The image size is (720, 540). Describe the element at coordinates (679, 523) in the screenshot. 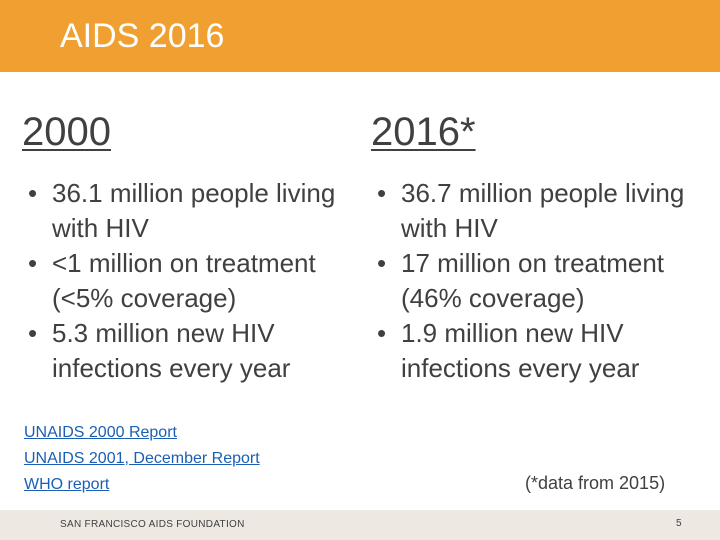

I see `page-number: 5` at that location.